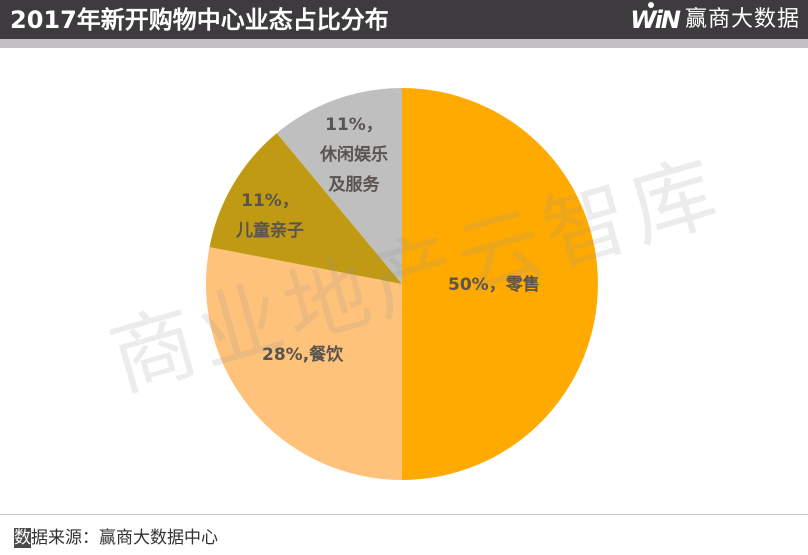 This screenshot has height=555, width=808. I want to click on slice-leisure, so click(339, 185).